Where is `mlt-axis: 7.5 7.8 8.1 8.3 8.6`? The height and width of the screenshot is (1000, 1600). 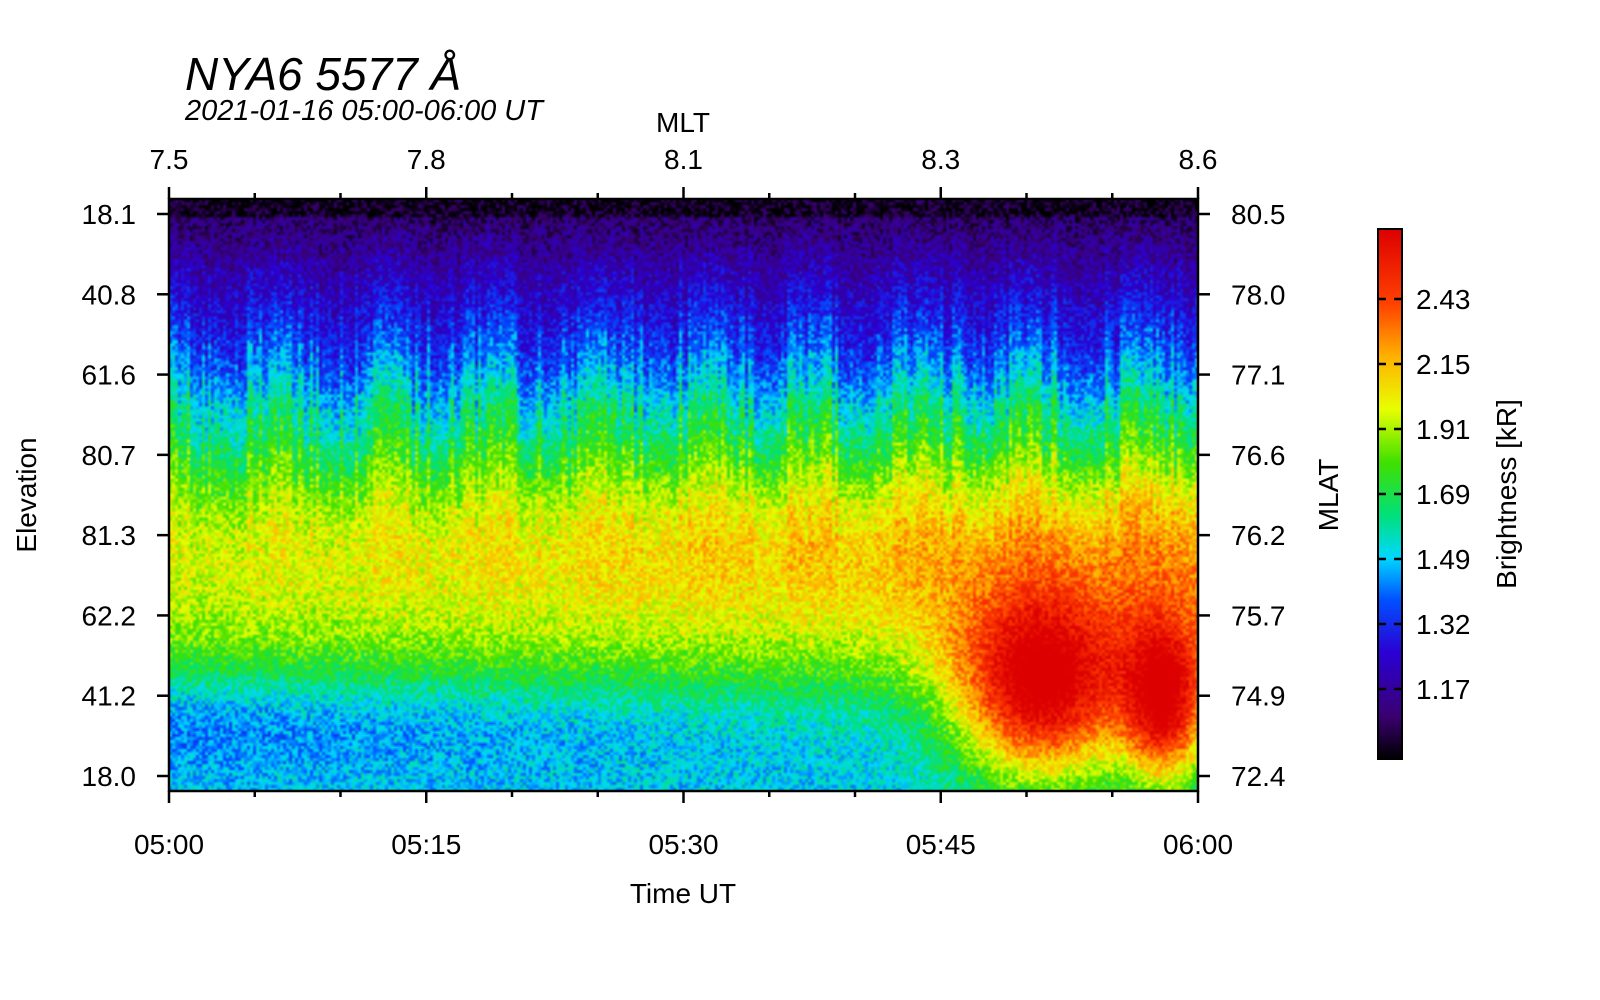 mlt-axis: 7.5 7.8 8.1 8.3 8.6 is located at coordinates (684, 171).